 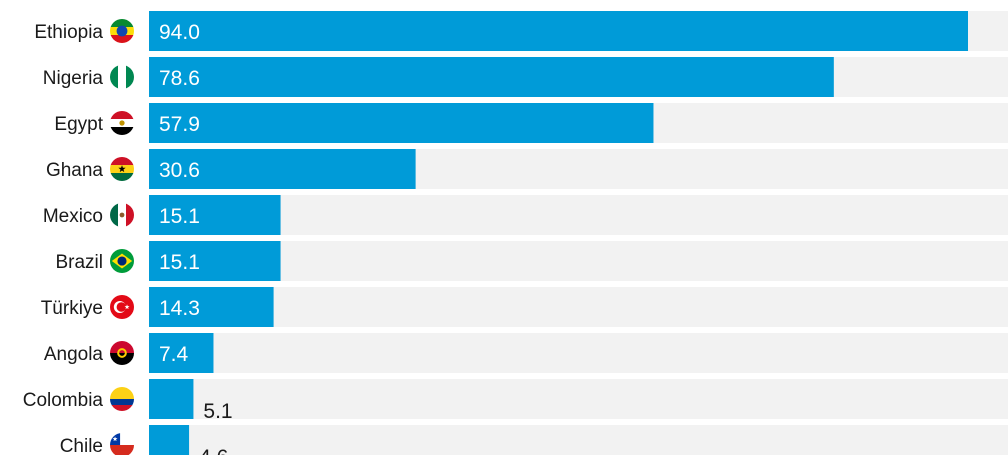 What do you see at coordinates (72, 308) in the screenshot?
I see `category-label: Türkiye` at bounding box center [72, 308].